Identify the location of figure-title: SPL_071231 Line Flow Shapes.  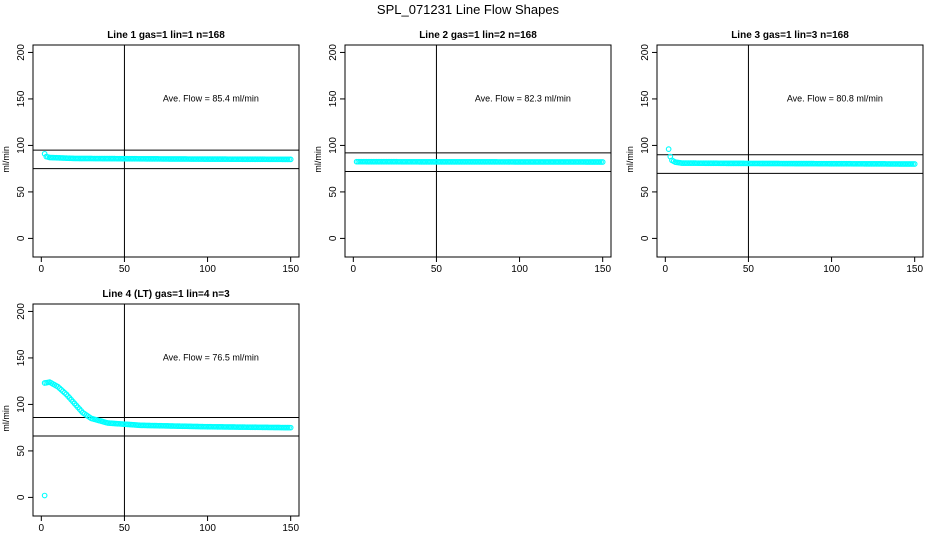
(468, 9).